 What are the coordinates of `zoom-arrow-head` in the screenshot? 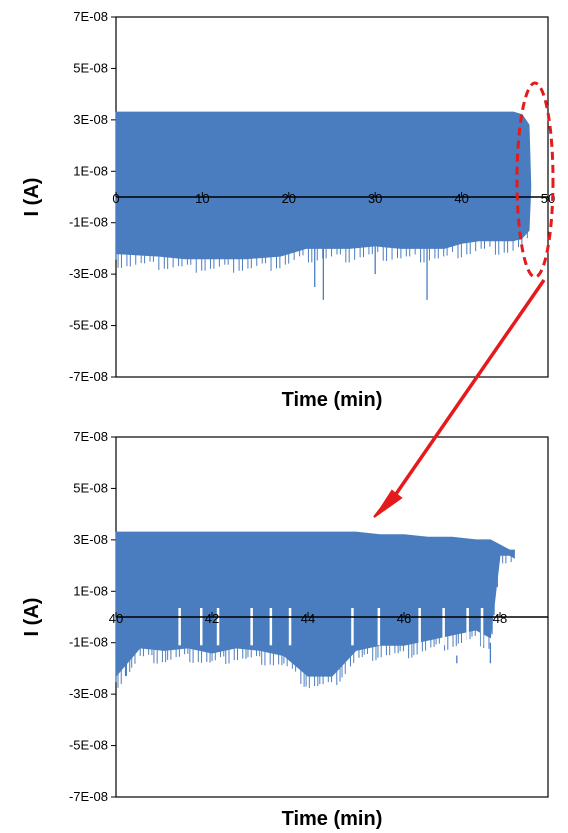 It's located at (388, 503).